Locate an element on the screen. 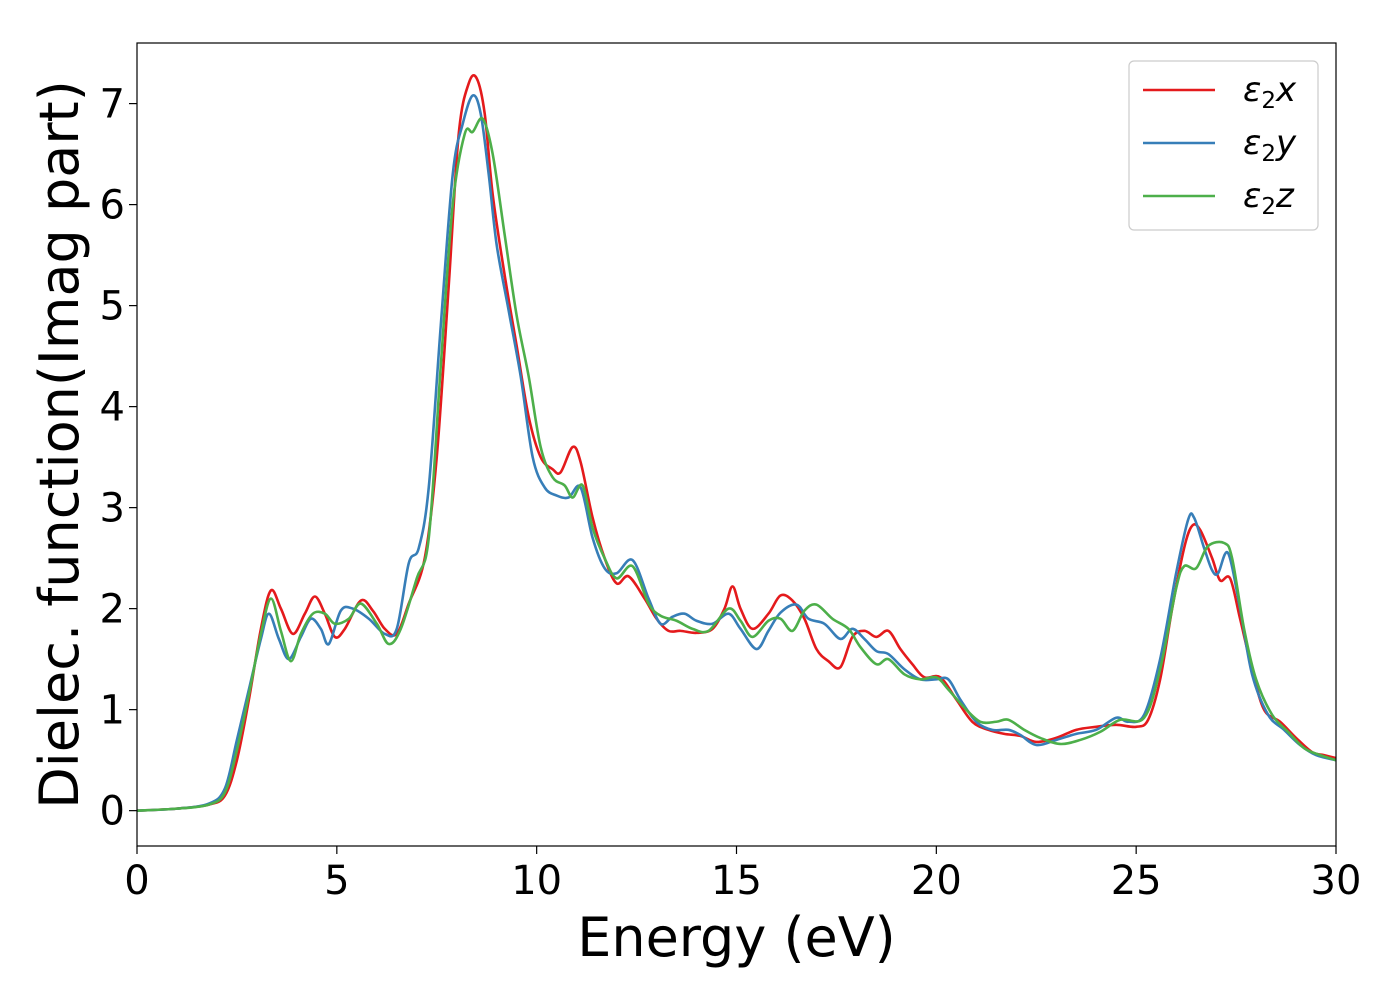 This screenshot has width=1400, height=1000. legend-entry-z: ε2z is located at coordinates (1219, 198).